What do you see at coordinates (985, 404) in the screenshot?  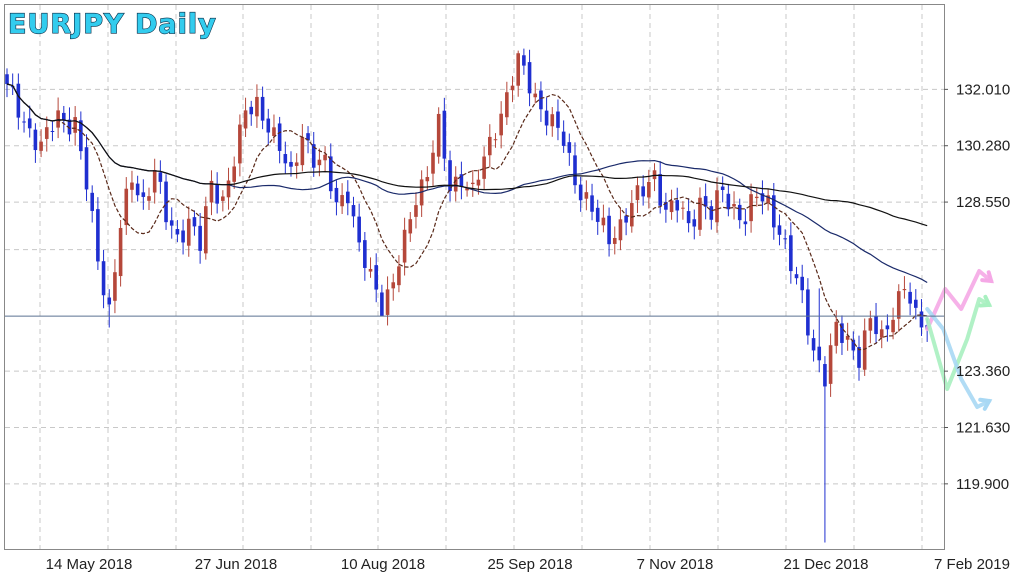 I see `forecast-down-path-arrowhead` at bounding box center [985, 404].